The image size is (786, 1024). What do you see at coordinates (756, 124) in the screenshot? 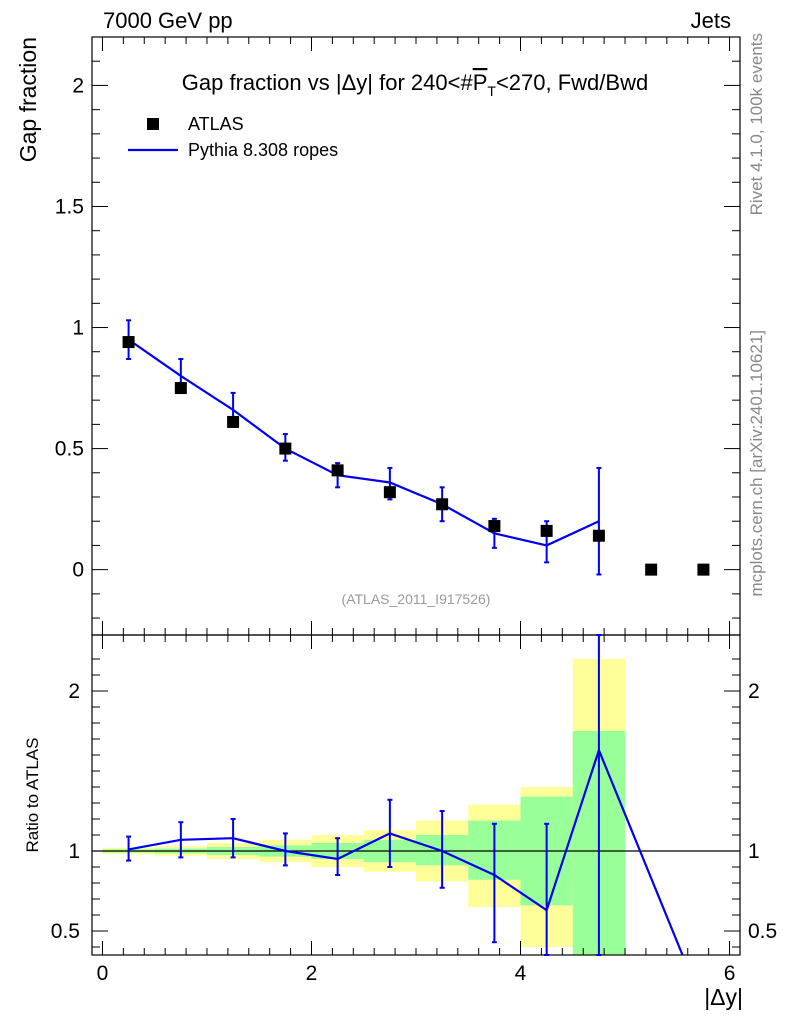
I see `rivet-version-label: Rivet 4.1.0, 100k events` at bounding box center [756, 124].